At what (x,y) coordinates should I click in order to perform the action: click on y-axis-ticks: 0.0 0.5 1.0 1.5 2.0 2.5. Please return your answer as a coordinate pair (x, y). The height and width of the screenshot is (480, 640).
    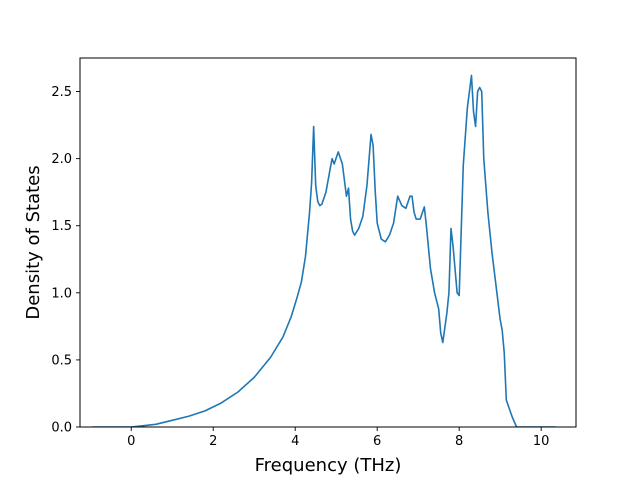
    Looking at the image, I should click on (65, 260).